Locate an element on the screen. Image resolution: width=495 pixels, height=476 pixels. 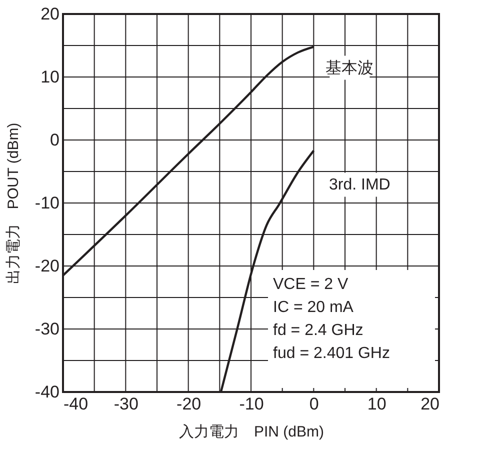
y-axis-title: 出力電力 POUT (dBm) is located at coordinates (13, 203).